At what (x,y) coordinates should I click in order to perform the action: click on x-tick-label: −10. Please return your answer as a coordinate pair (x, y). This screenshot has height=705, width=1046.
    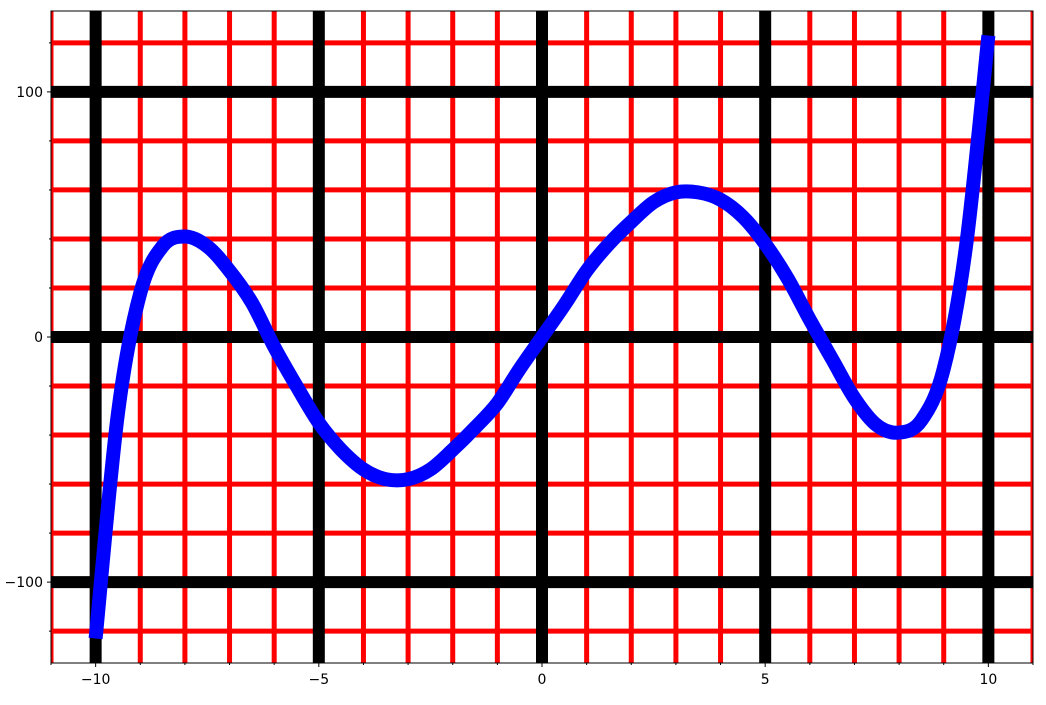
    Looking at the image, I should click on (96, 680).